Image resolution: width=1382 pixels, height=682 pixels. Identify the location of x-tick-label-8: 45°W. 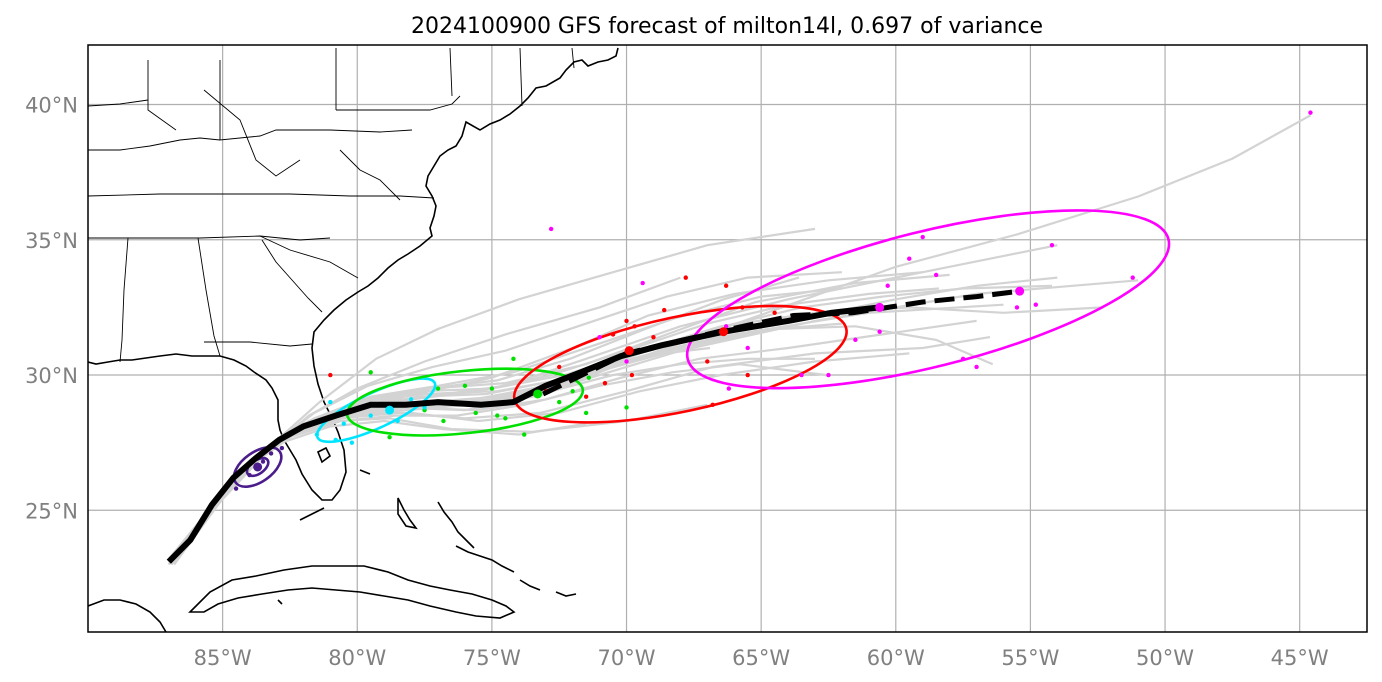
(1300, 658).